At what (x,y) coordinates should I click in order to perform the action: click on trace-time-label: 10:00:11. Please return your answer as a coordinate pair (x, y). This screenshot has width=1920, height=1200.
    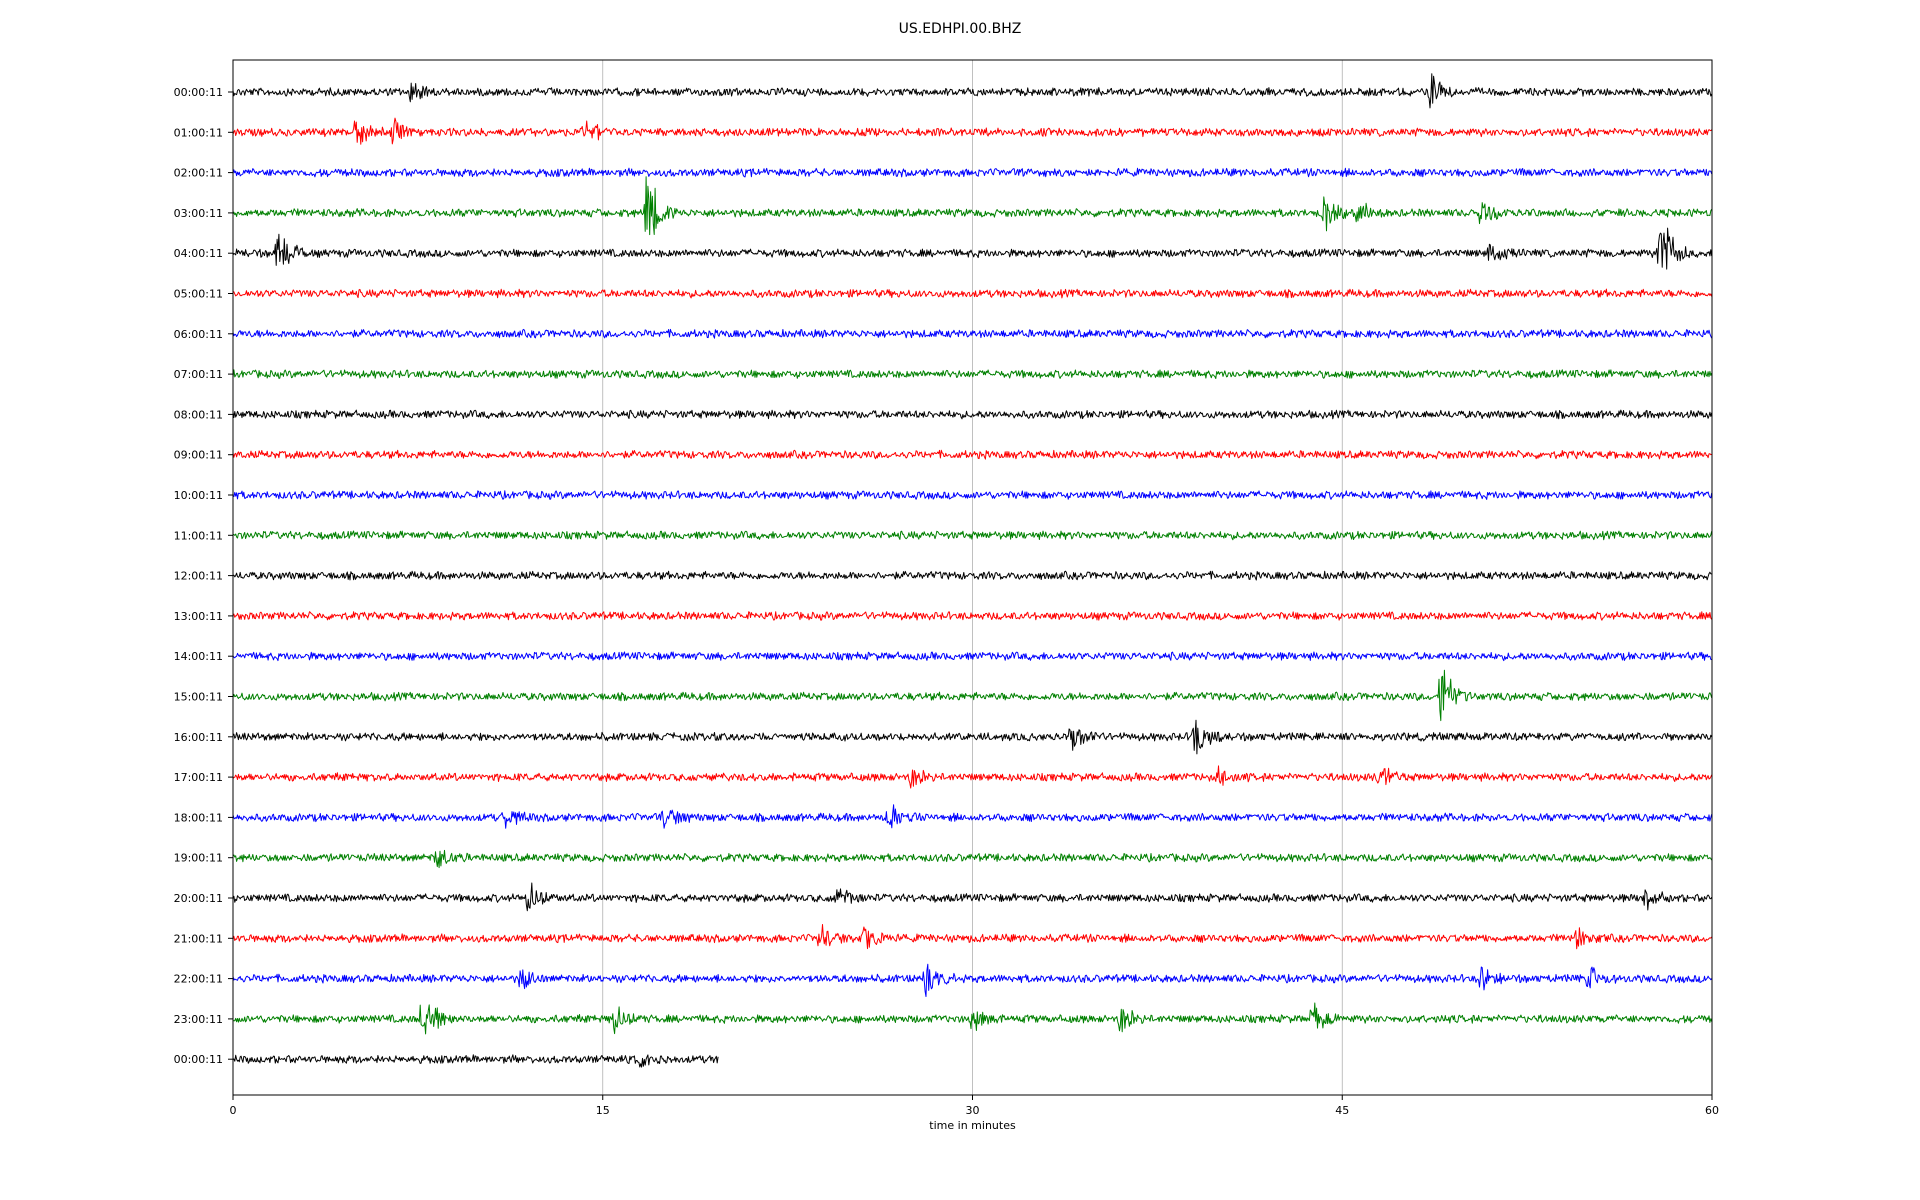
    Looking at the image, I should click on (198, 495).